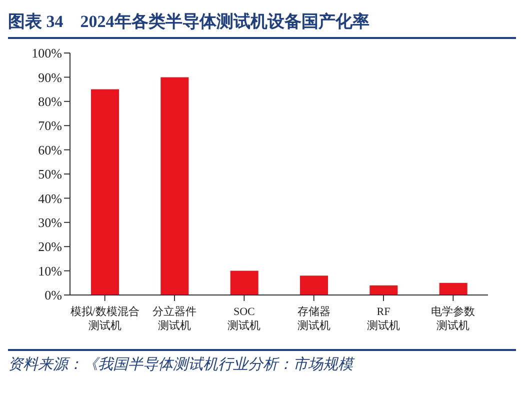  I want to click on y-tick-label: 90%, so click(50, 77).